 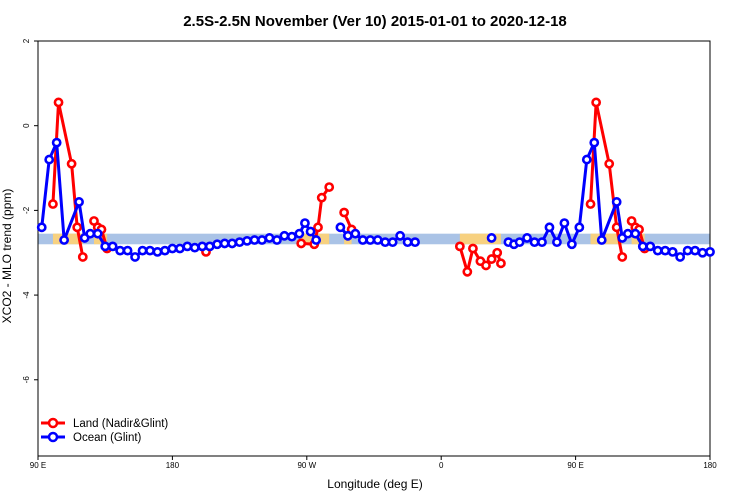 I want to click on x-tick-label: 0, so click(x=441, y=465).